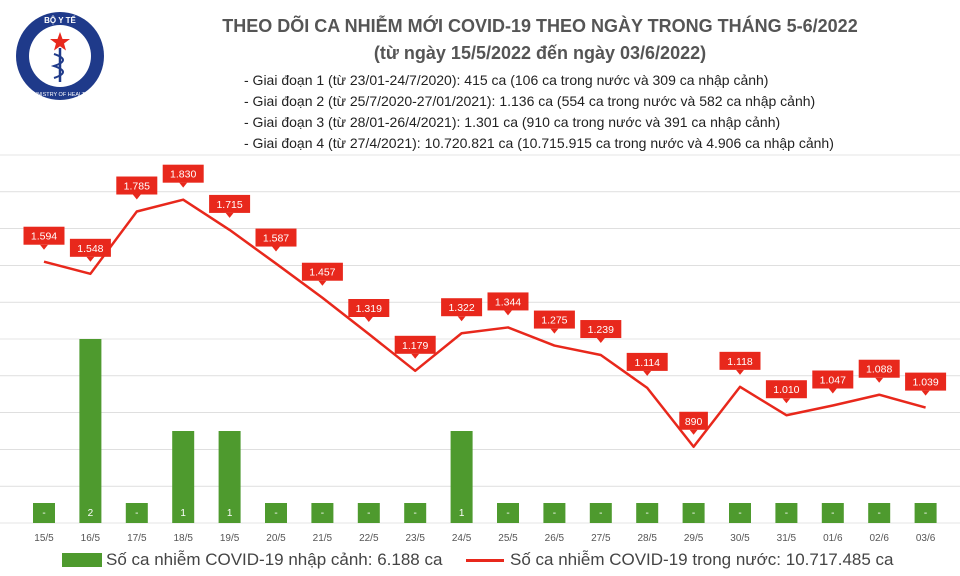  What do you see at coordinates (508, 538) in the screenshot?
I see `x-tick-label: 25/5` at bounding box center [508, 538].